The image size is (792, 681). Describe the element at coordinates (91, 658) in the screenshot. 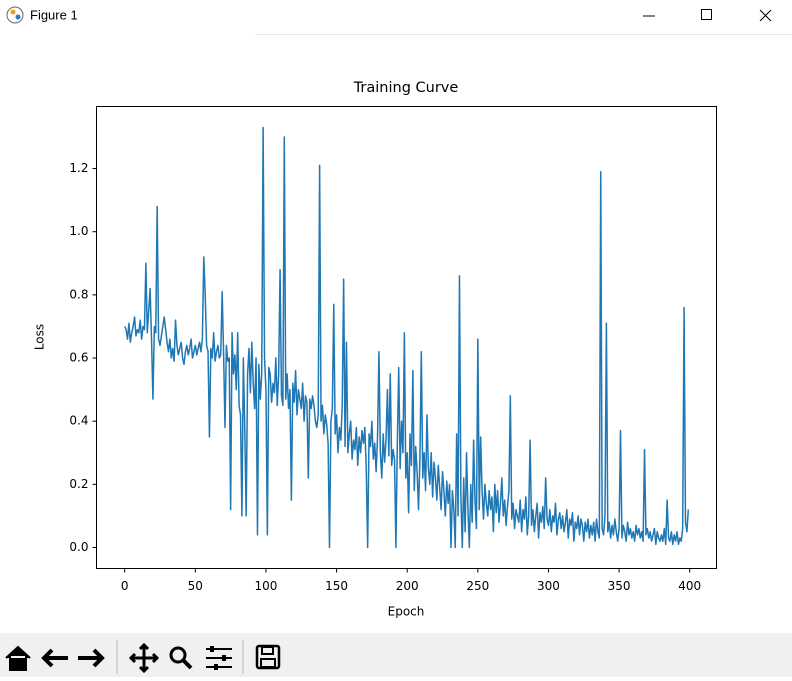

I see `forward-button` at that location.